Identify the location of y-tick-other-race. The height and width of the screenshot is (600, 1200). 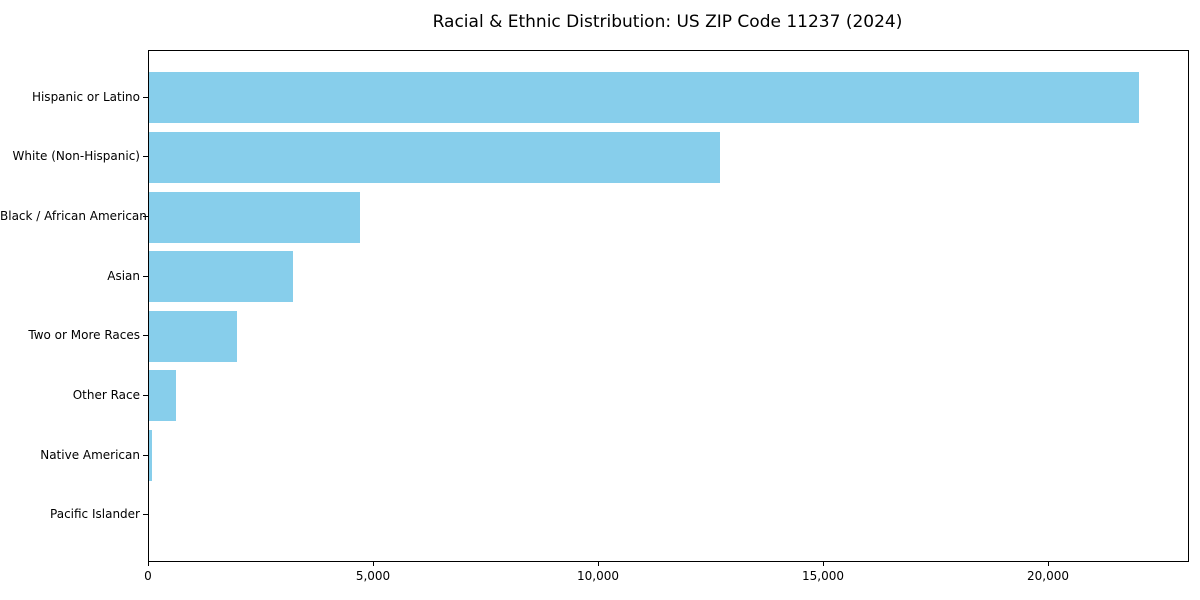
(145, 395).